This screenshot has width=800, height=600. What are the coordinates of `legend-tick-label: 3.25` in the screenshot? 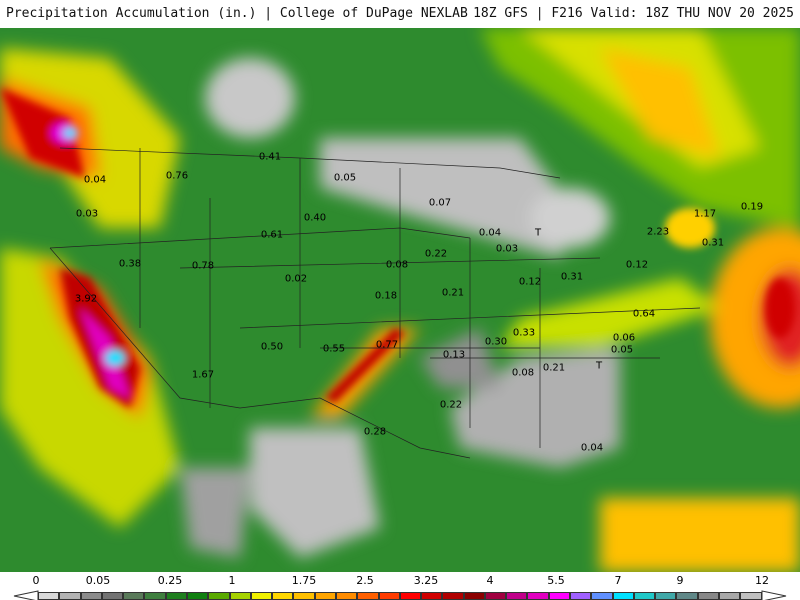 It's located at (426, 580).